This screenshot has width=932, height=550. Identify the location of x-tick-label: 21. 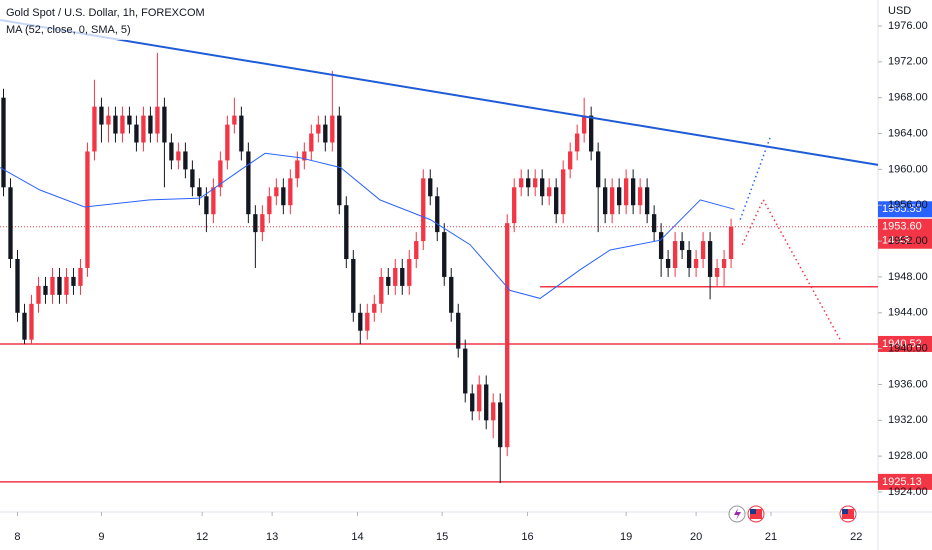
(771, 537).